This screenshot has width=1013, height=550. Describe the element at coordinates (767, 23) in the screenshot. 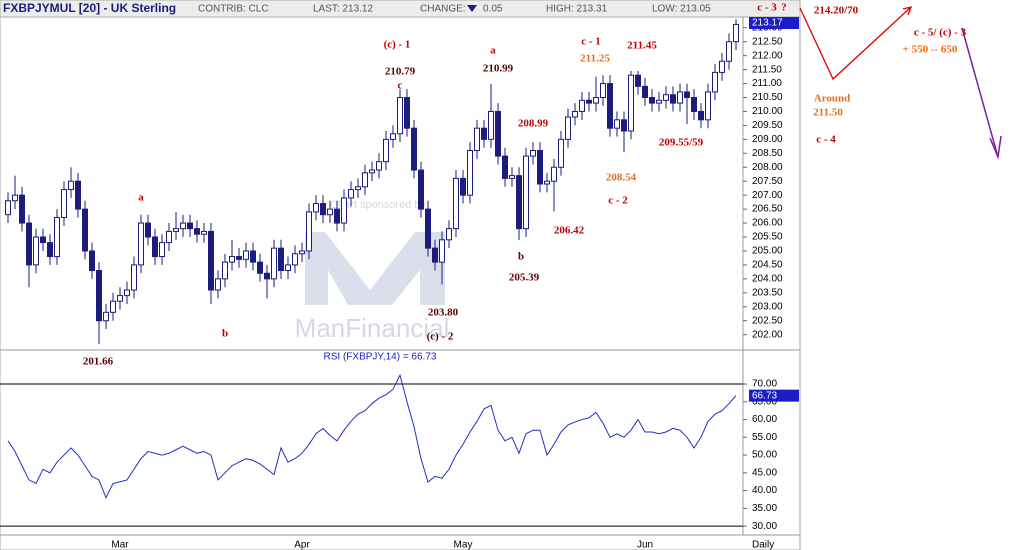

I see `value-tag-label: 213.17` at that location.